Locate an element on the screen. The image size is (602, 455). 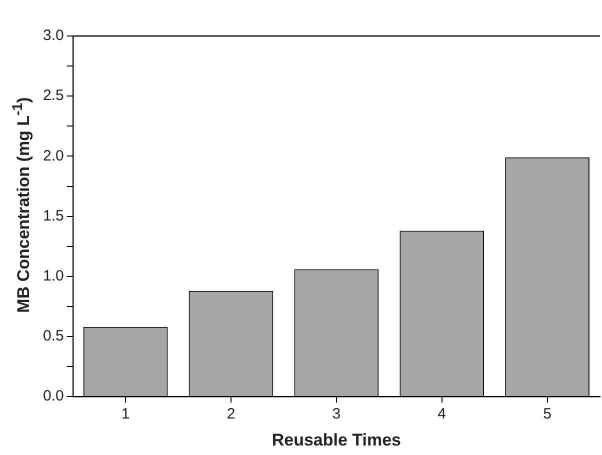
y-tick-label: 0.5 is located at coordinates (53, 336).